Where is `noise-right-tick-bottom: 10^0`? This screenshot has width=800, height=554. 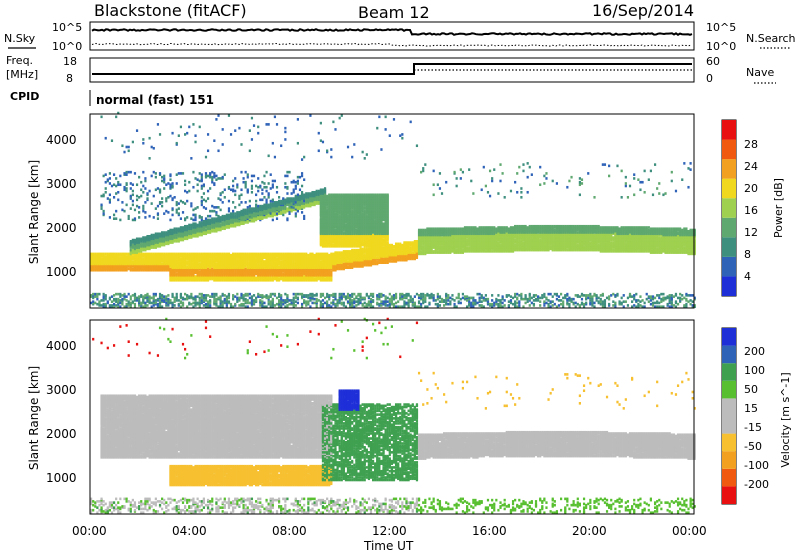
noise-right-tick-bottom: 10^0 is located at coordinates (721, 46).